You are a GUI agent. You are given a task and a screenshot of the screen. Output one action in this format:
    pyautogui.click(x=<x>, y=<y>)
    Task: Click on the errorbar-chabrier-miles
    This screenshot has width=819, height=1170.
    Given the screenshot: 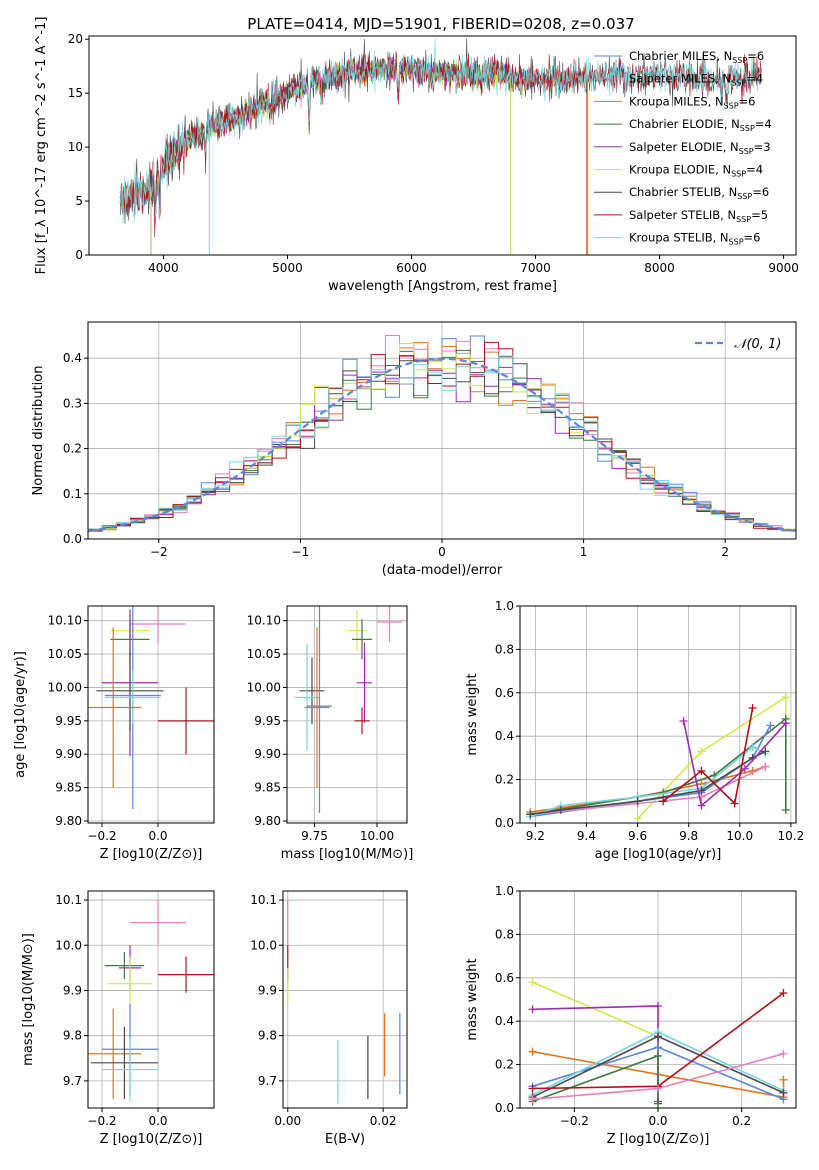 What is the action you would take?
    pyautogui.click(x=319, y=709)
    